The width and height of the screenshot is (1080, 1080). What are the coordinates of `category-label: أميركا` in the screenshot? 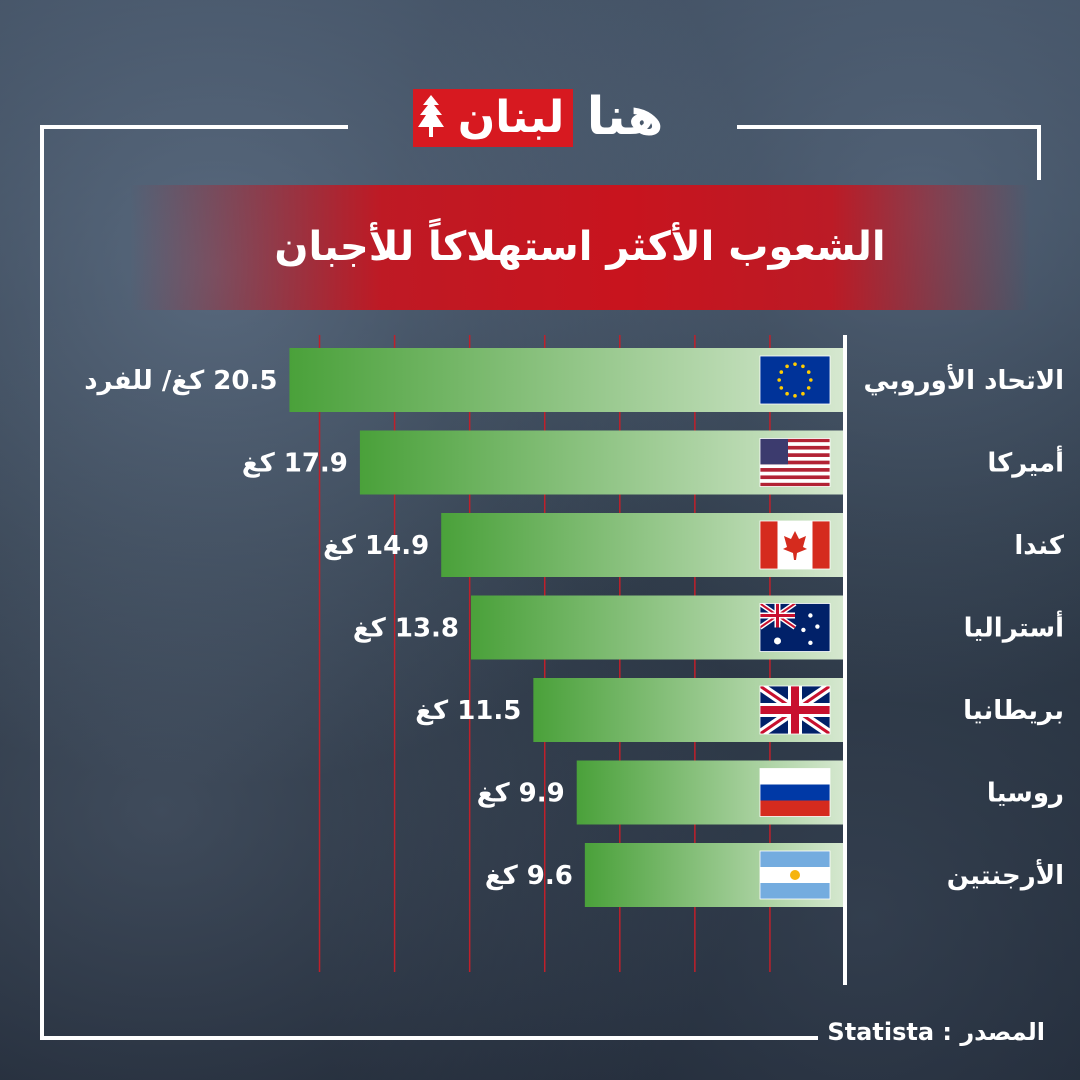 It's located at (1025, 462).